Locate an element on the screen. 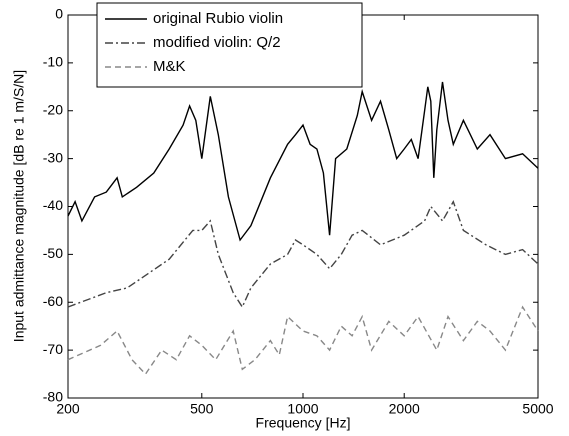 This screenshot has width=569, height=436. legend-box is located at coordinates (229, 45).